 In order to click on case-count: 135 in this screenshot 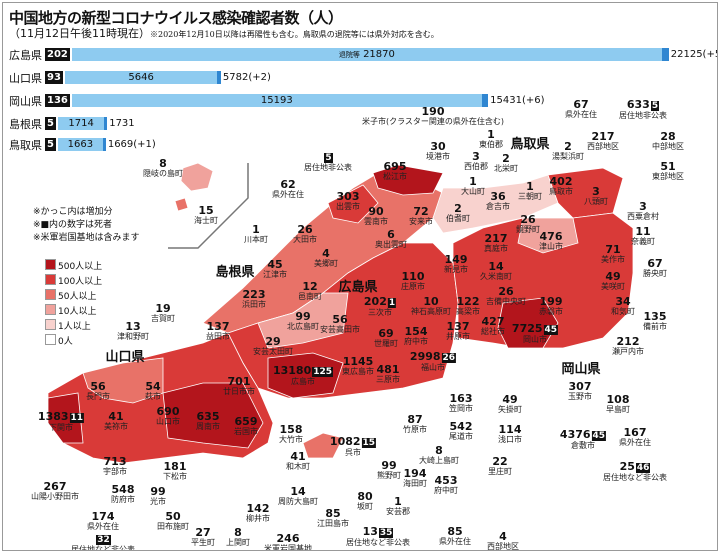, I will do `click(655, 316)`.